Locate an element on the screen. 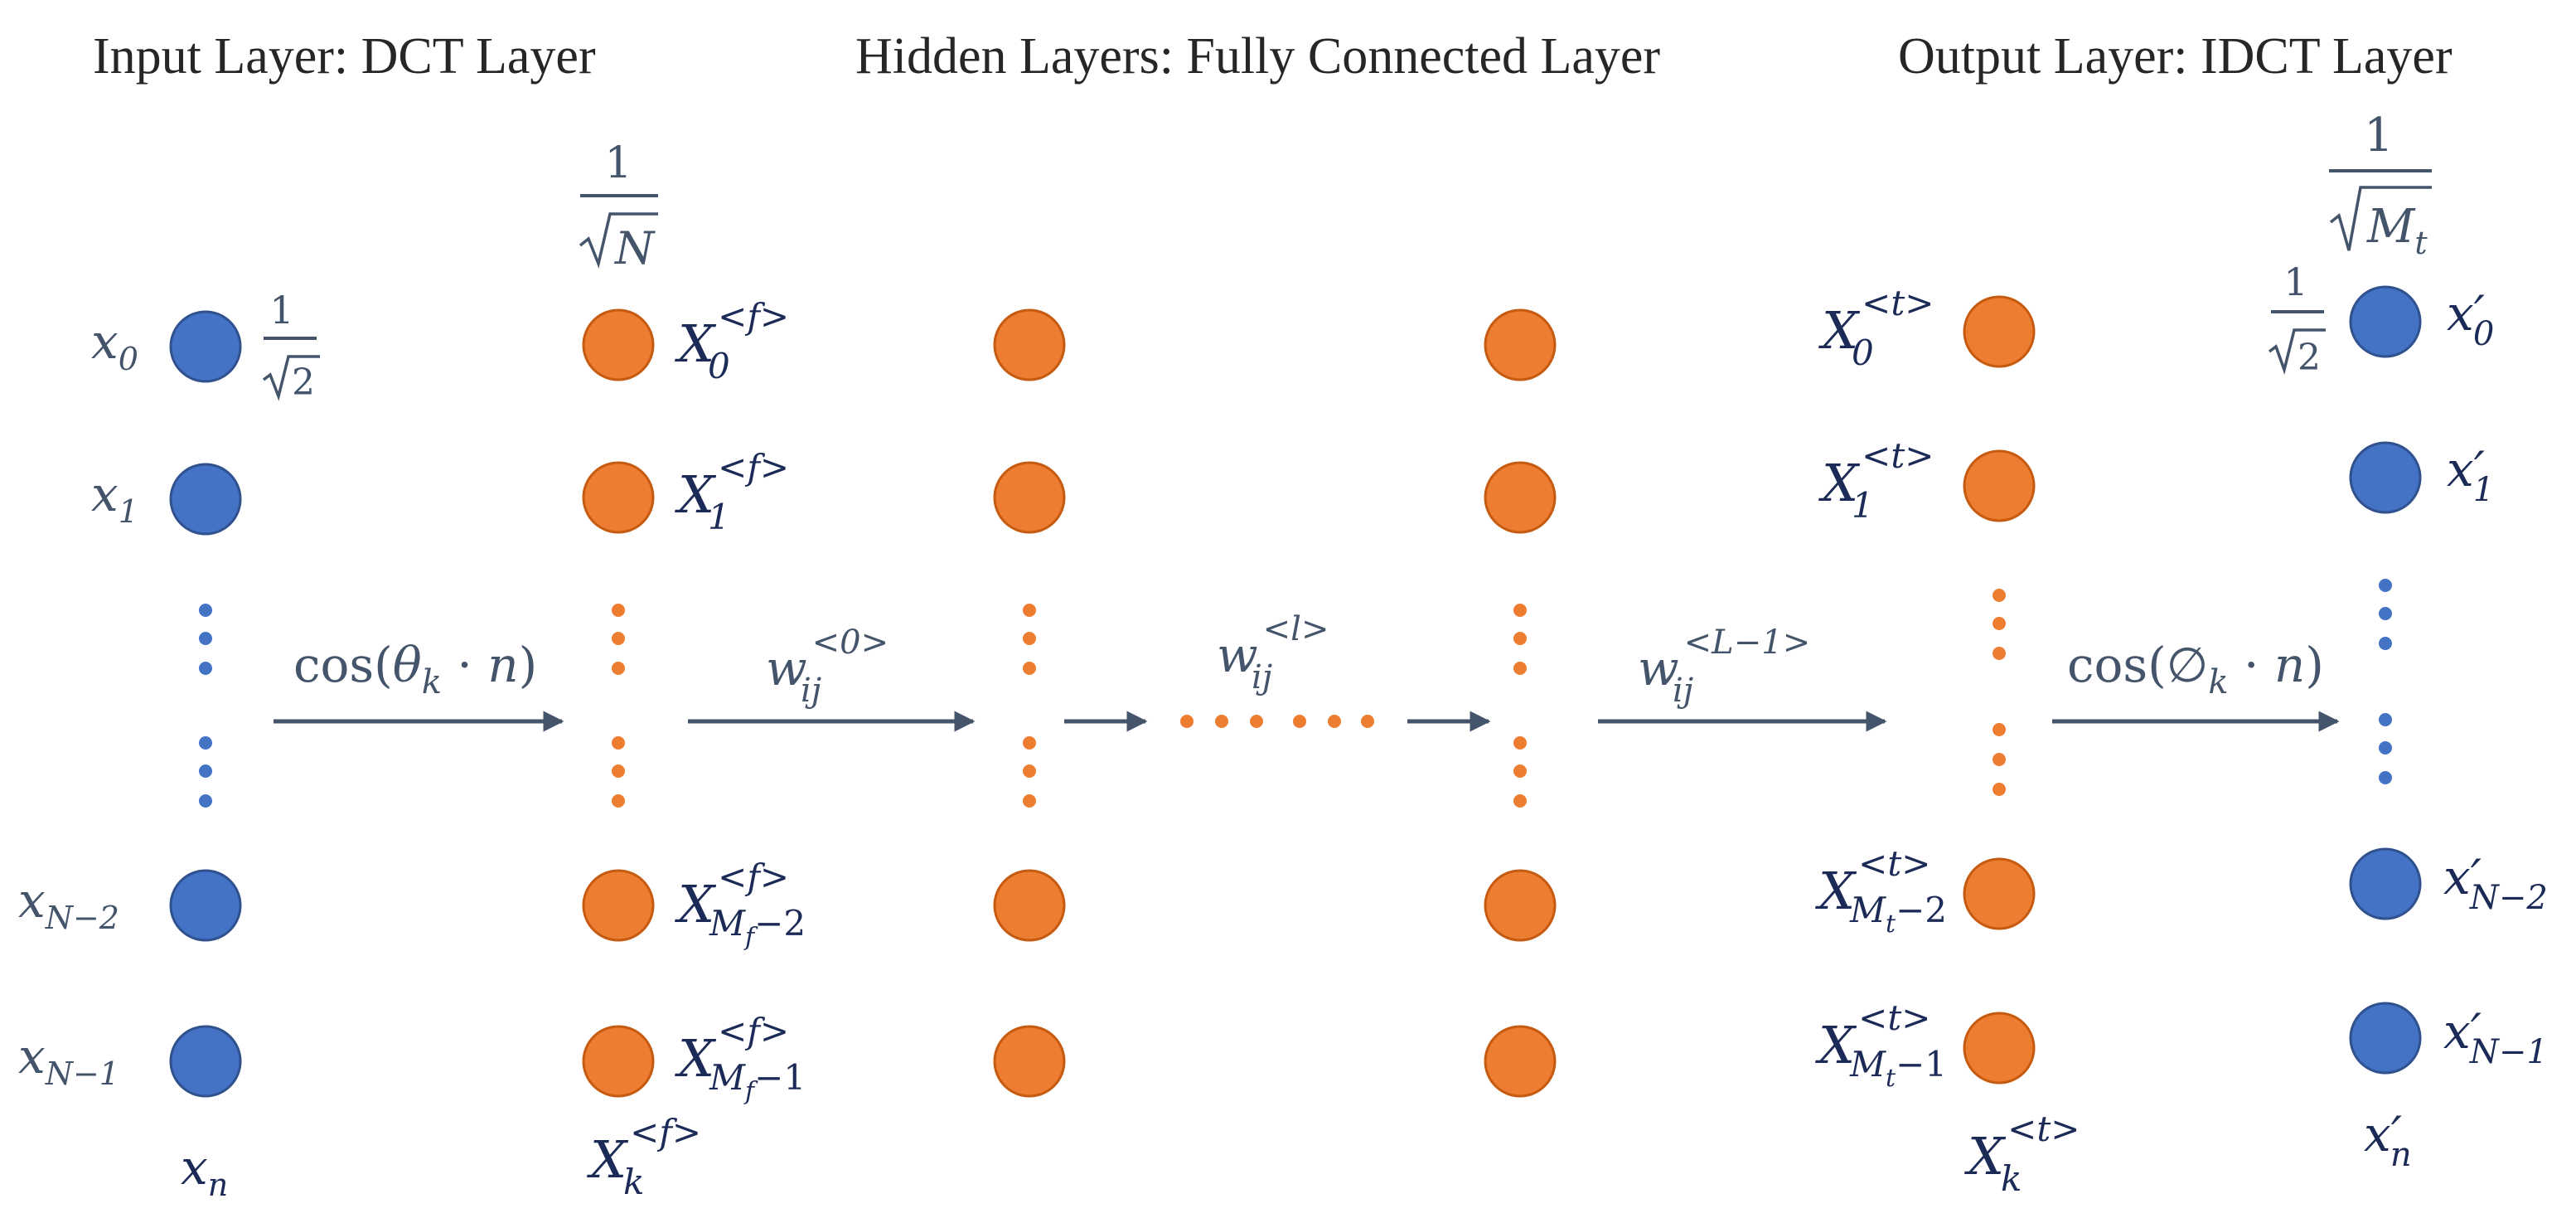  hidden2-ellipsis-dots is located at coordinates (1520, 706).